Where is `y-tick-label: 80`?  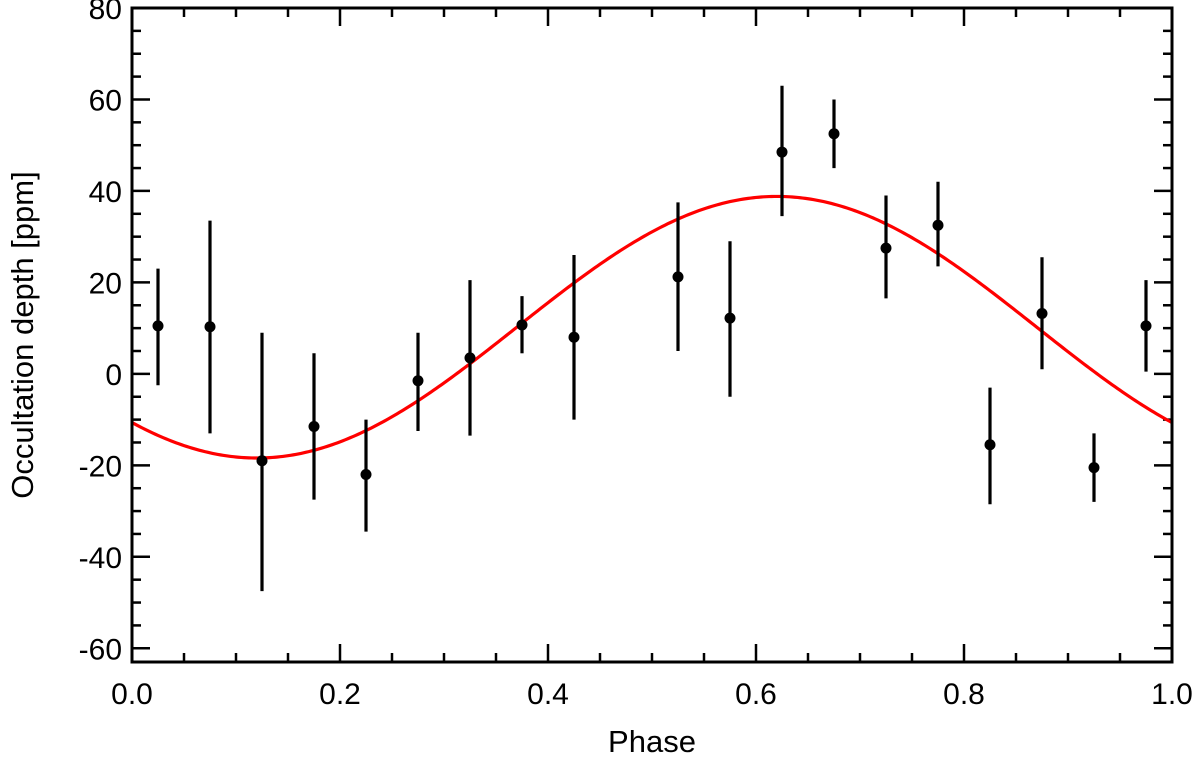
y-tick-label: 80 is located at coordinates (105, 13).